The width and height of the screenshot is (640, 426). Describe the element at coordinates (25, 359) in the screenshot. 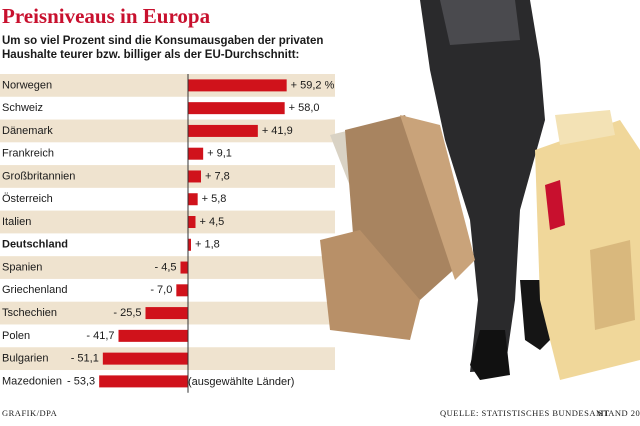

I see `category-label: Bulgarien` at that location.